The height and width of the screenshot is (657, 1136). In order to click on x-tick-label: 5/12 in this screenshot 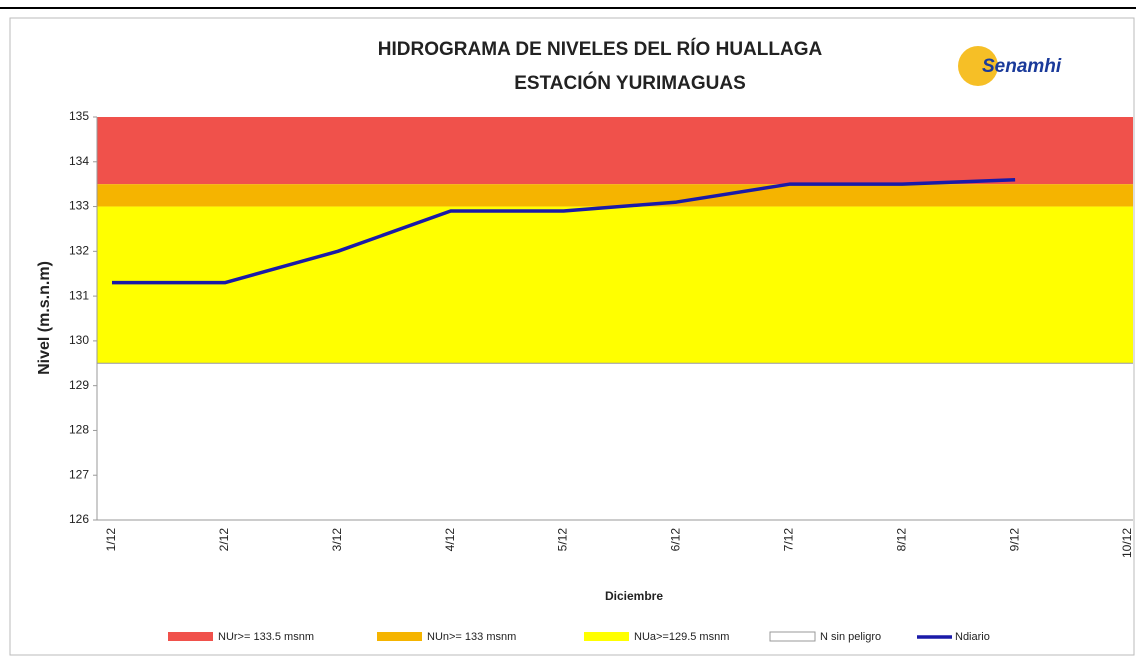, I will do `click(563, 540)`.